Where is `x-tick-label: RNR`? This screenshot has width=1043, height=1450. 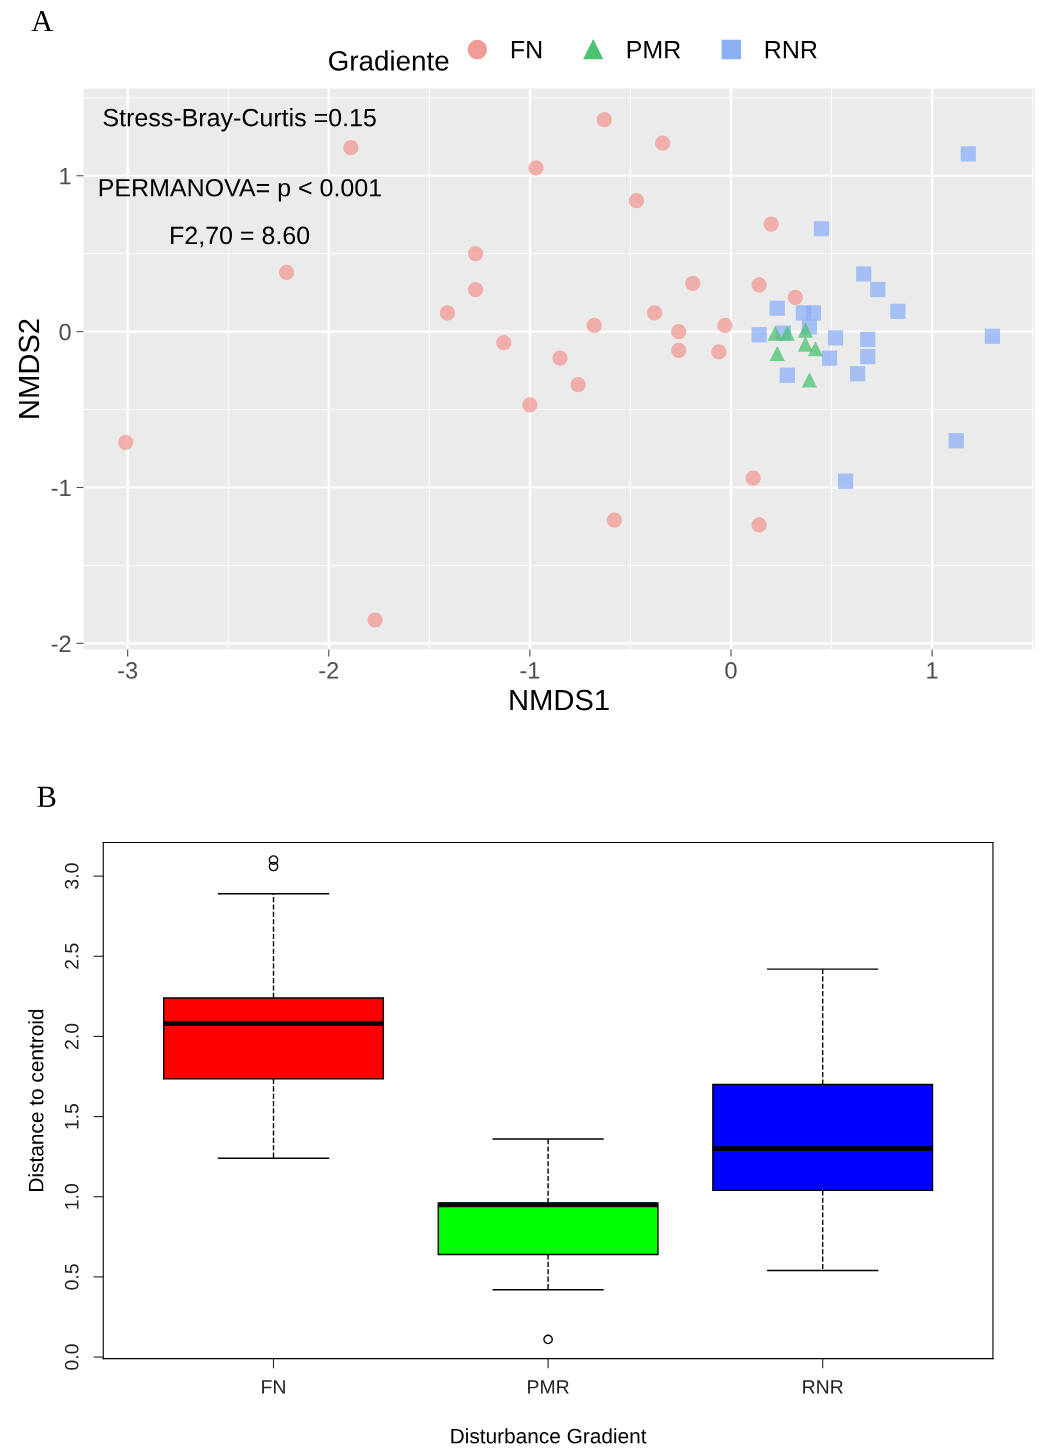 x-tick-label: RNR is located at coordinates (823, 1387).